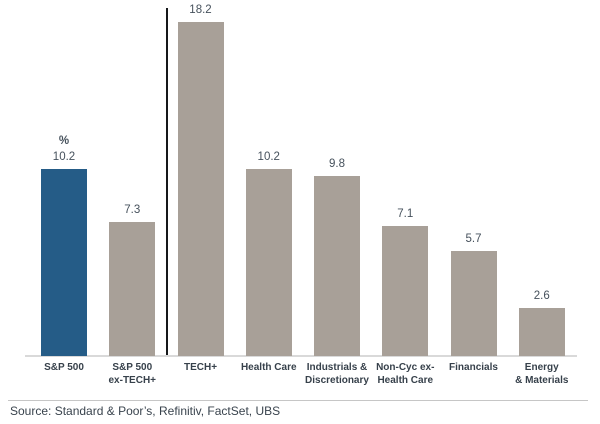  I want to click on bar-column: 9.8, so click(337, 257).